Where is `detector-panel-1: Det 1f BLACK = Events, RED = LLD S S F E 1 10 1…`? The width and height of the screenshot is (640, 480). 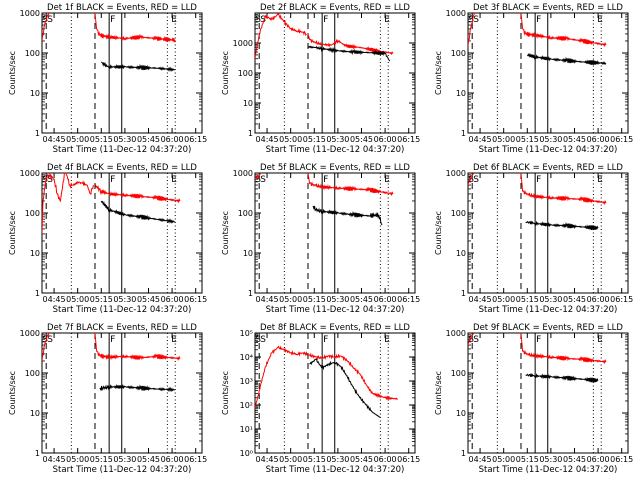
detector-panel-1: Det 1f BLACK = Events, RED = LLD S S F E 1 10 1… is located at coordinates (107, 79).